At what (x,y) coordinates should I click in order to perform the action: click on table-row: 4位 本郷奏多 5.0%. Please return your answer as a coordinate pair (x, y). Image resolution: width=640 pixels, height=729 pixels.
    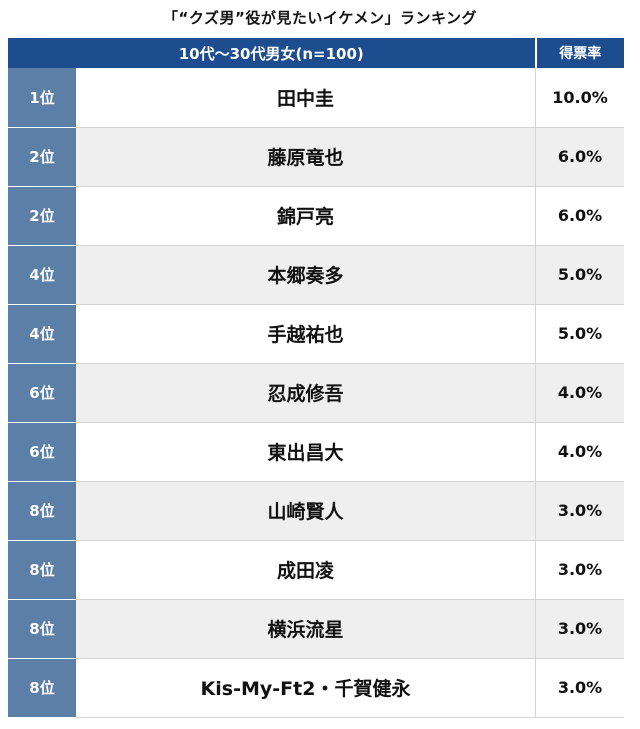
    Looking at the image, I should click on (316, 275).